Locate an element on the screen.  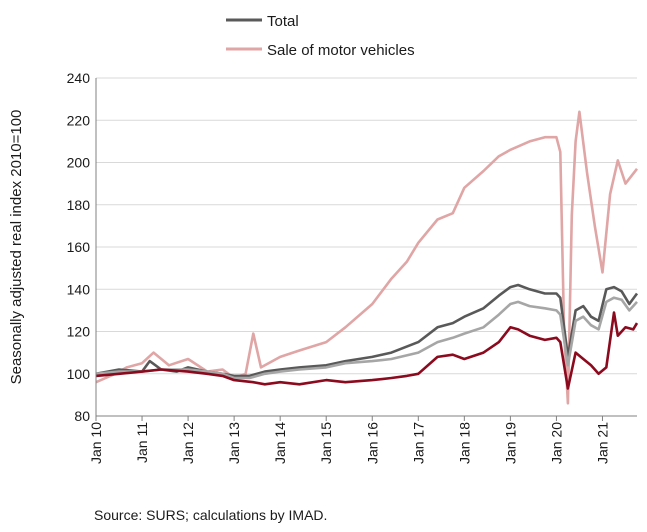
x-tick-label: Jan 18 is located at coordinates (464, 443).